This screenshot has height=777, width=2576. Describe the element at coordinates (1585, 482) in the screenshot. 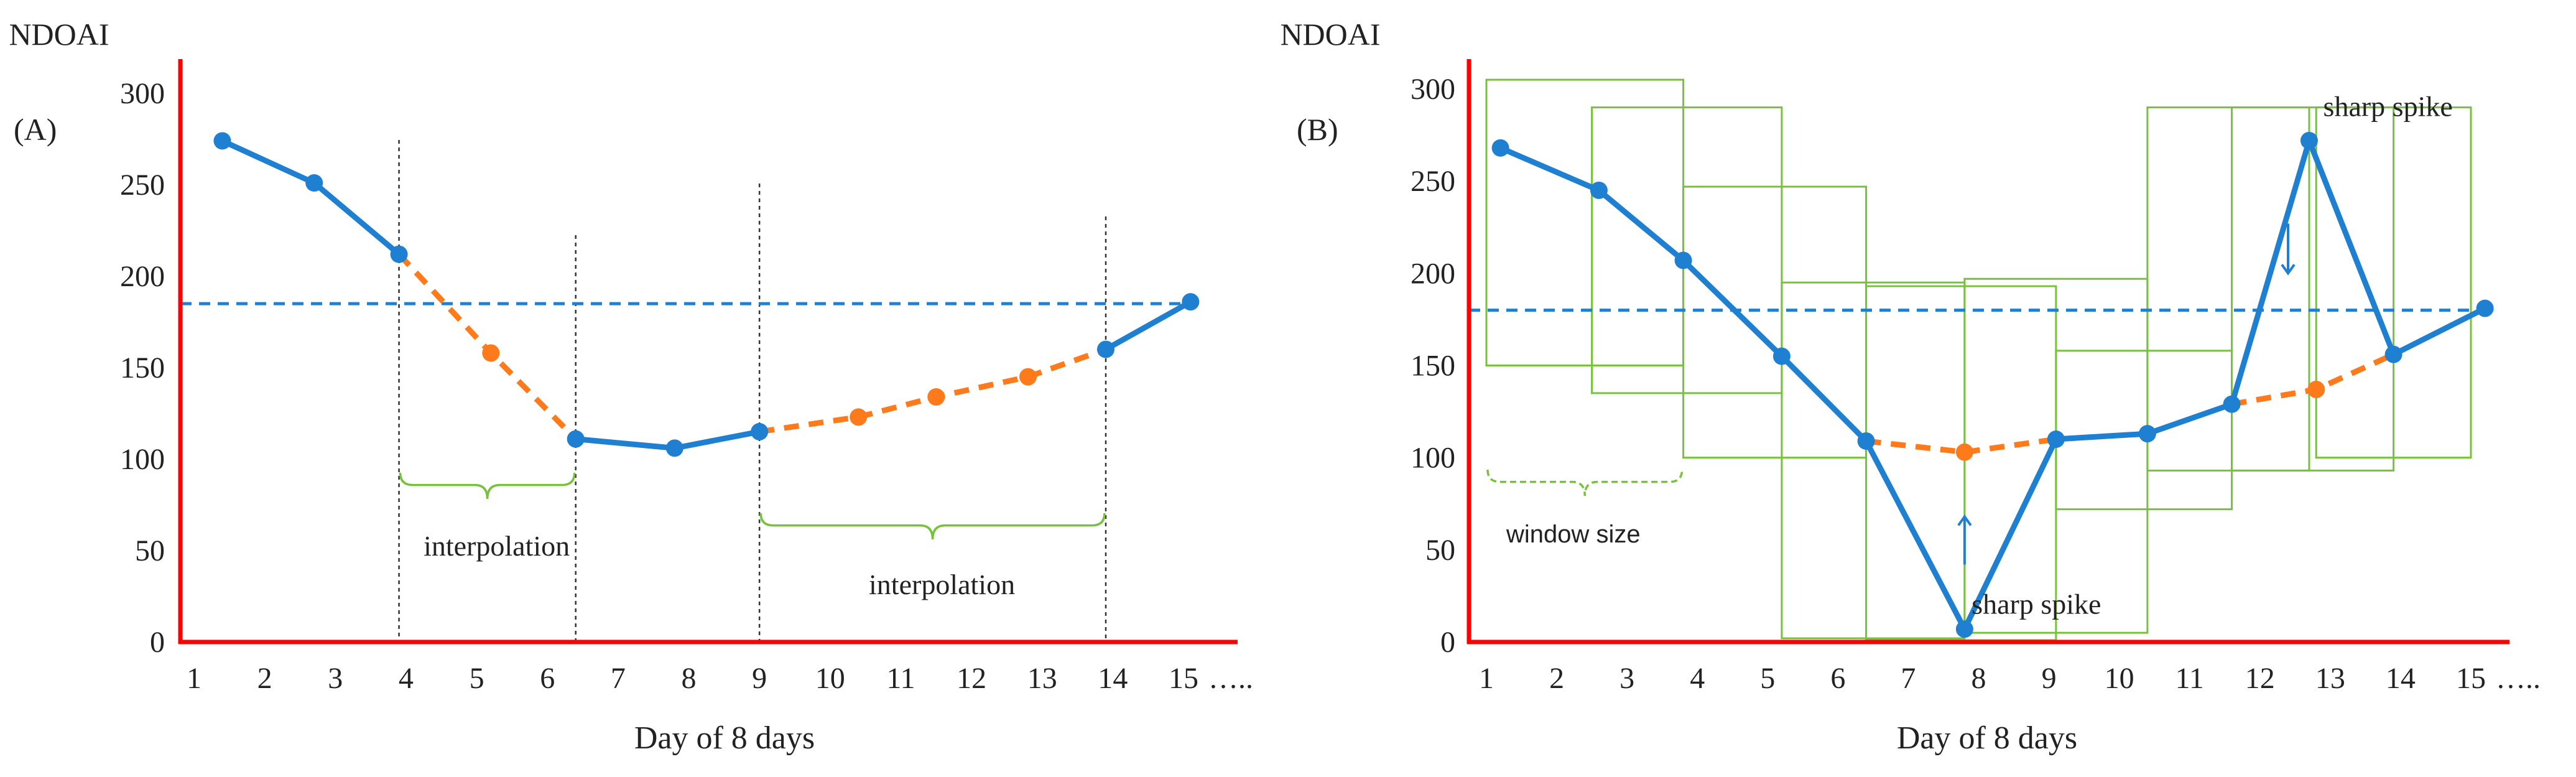

I see `window-size-bracket` at that location.